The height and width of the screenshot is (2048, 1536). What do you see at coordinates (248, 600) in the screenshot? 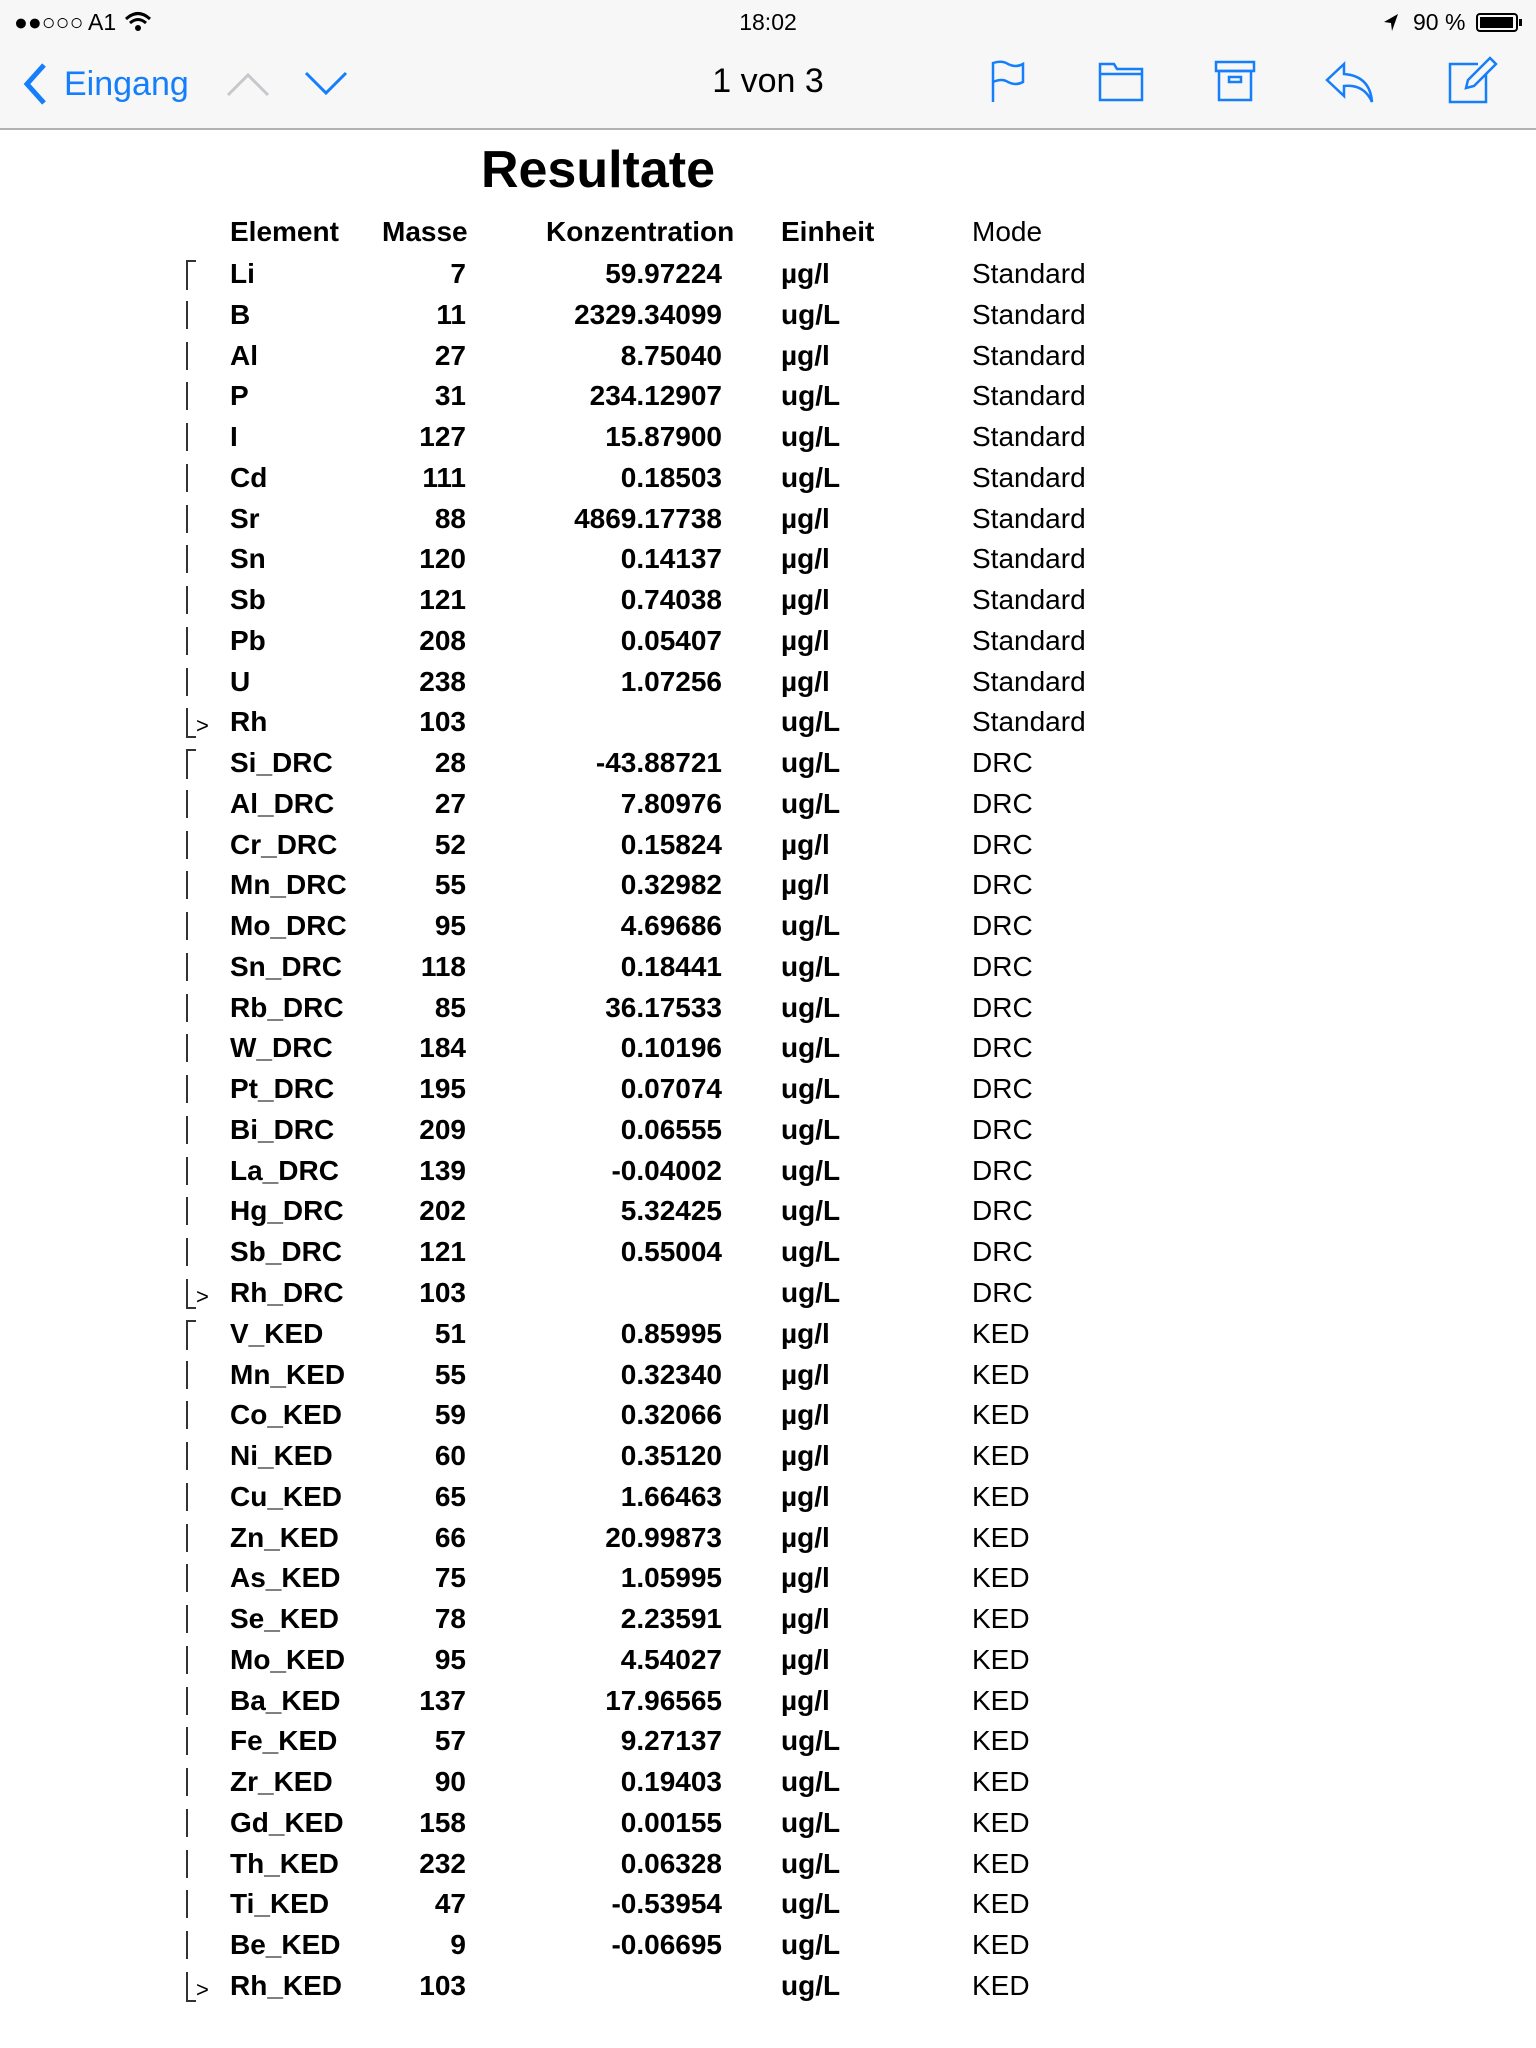
I see `cell-element: Sb` at bounding box center [248, 600].